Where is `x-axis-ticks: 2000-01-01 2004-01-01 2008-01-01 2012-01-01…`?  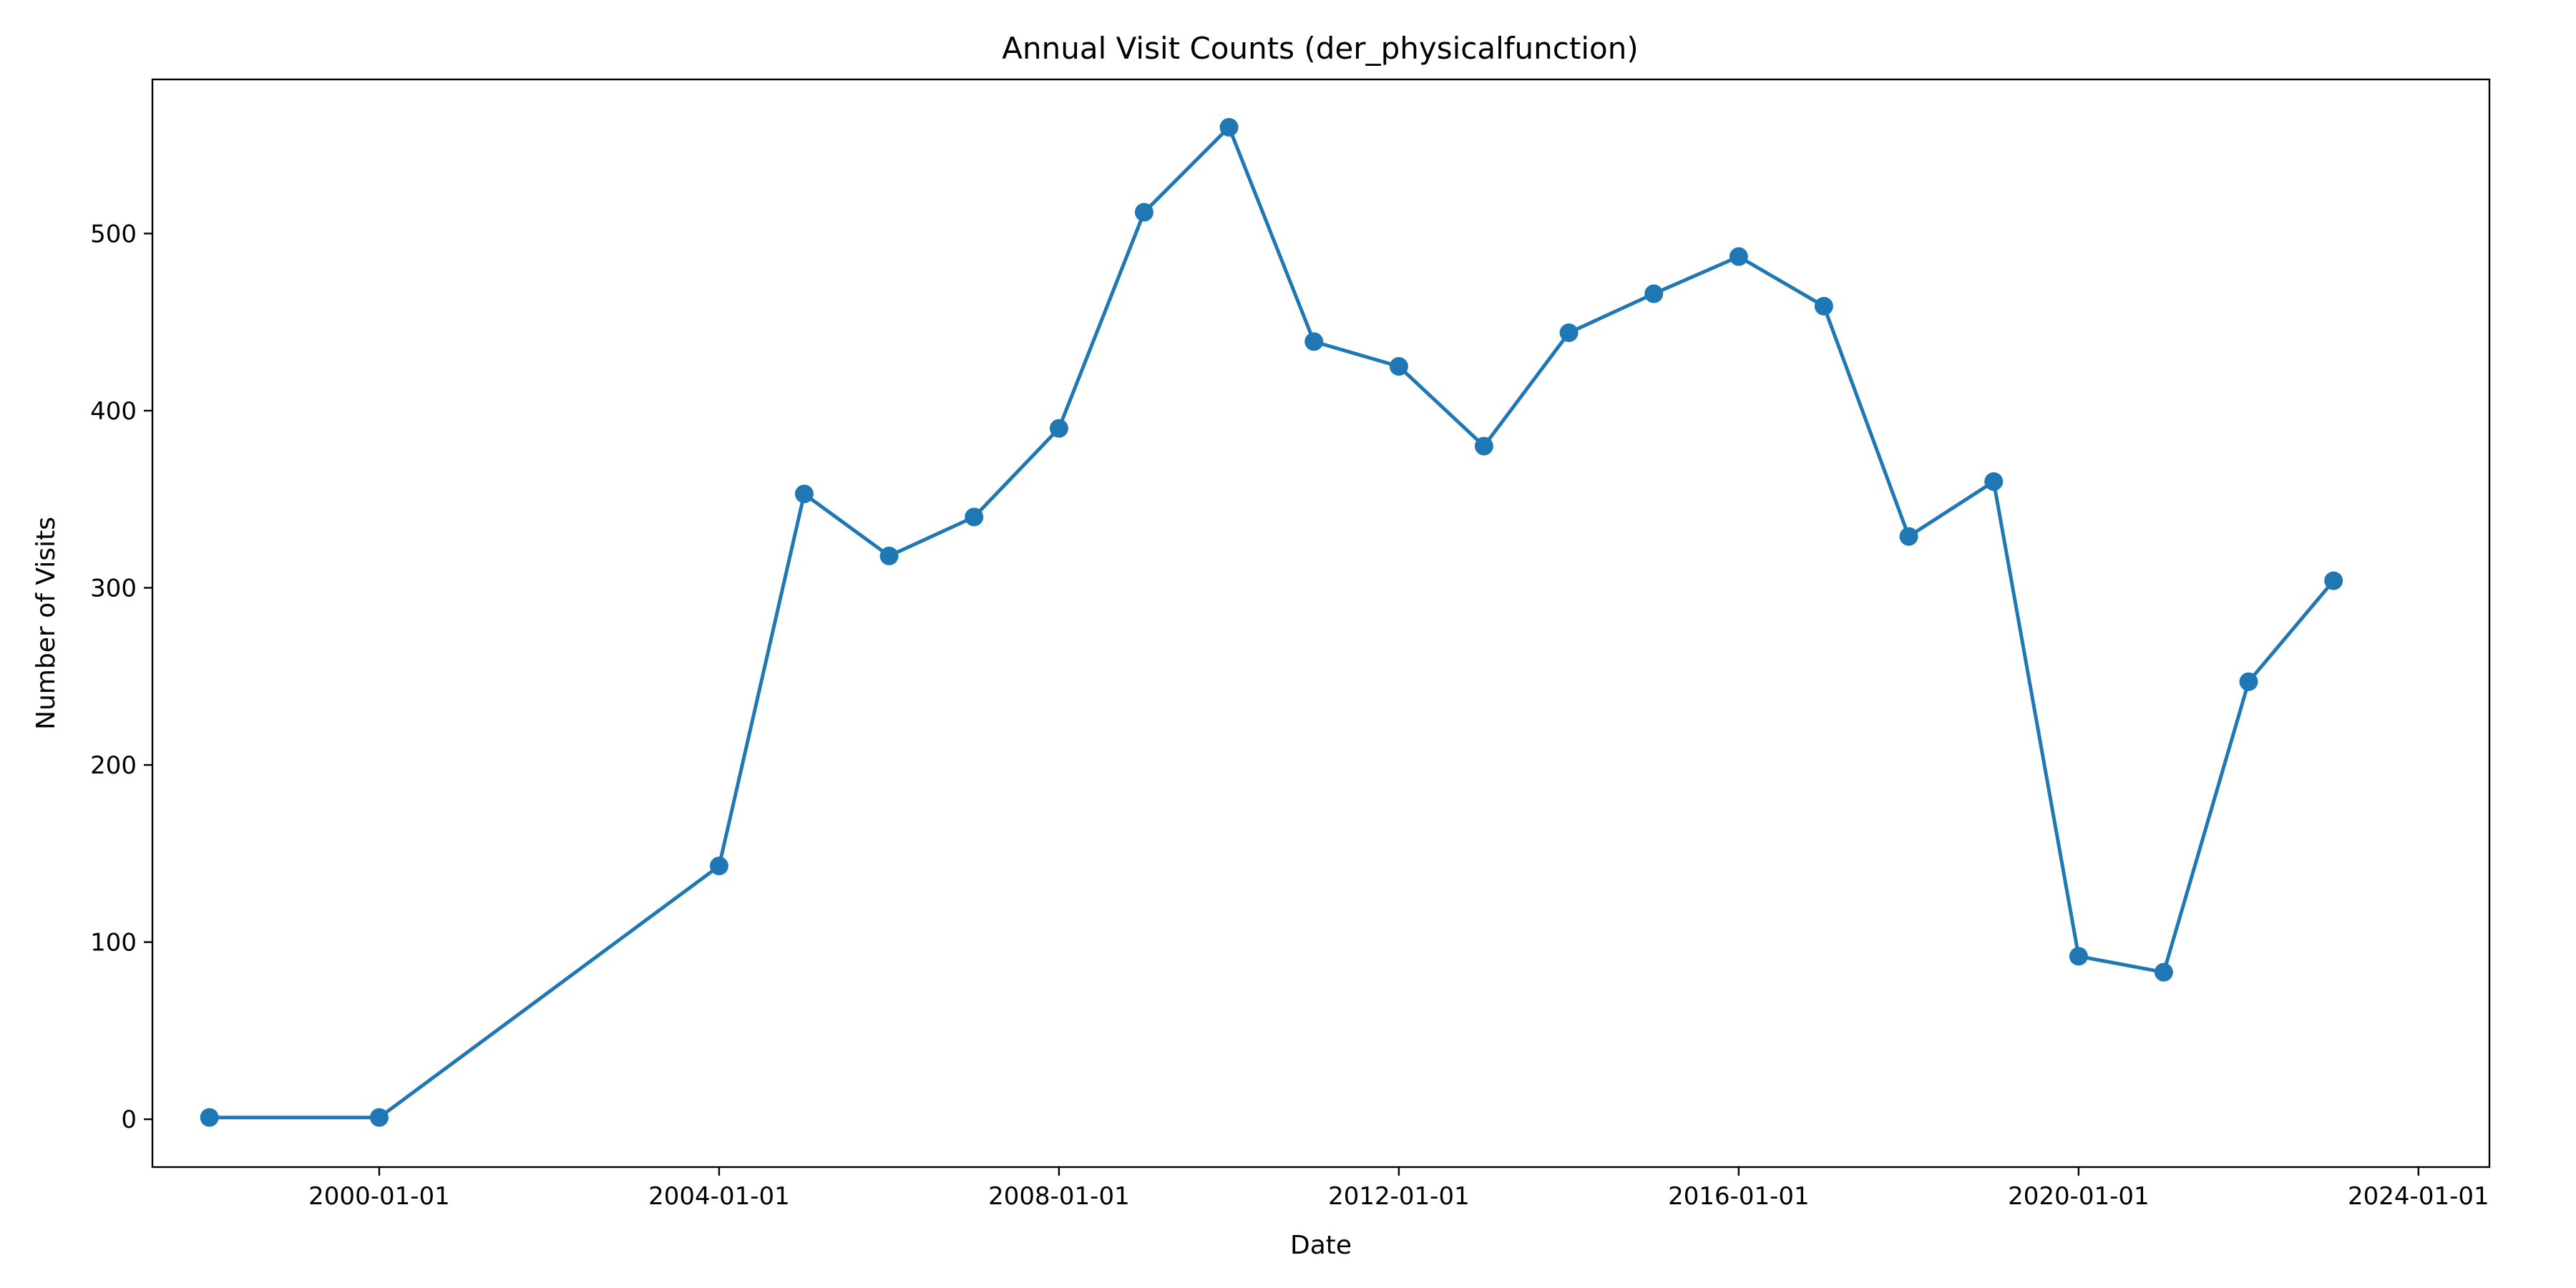
x-axis-ticks: 2000-01-01 2004-01-01 2008-01-01 2012-01-01… is located at coordinates (1398, 1189).